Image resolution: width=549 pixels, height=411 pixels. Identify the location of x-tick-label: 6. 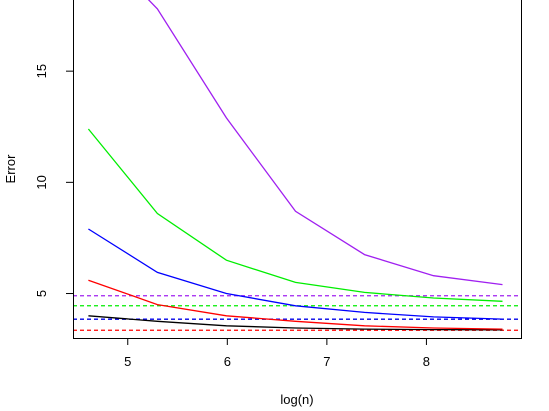
(227, 361).